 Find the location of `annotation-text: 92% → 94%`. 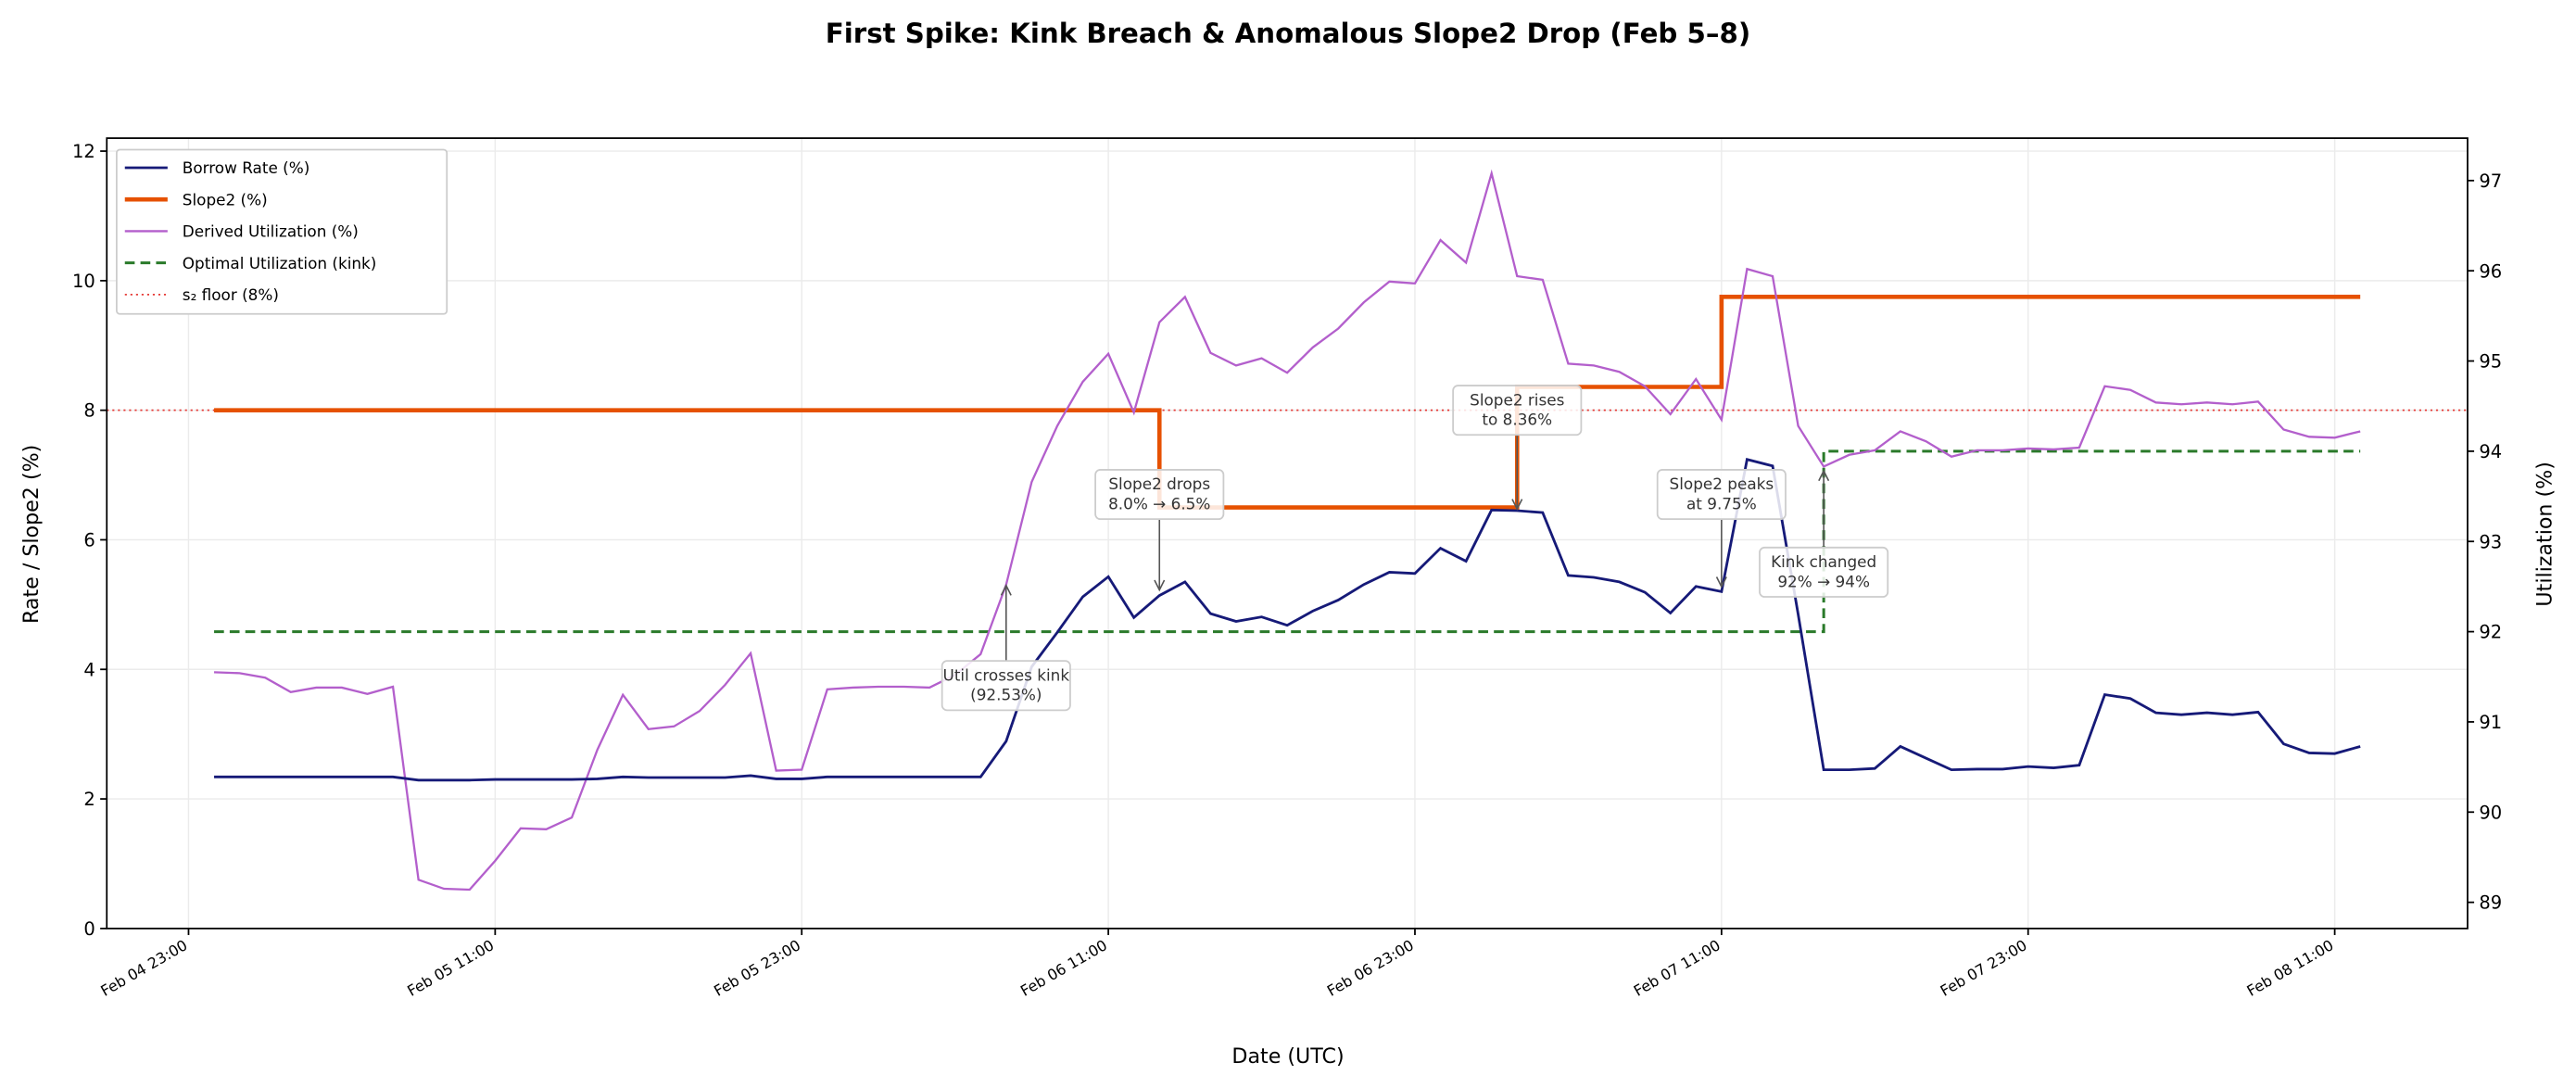

annotation-text: 92% → 94% is located at coordinates (1823, 581).